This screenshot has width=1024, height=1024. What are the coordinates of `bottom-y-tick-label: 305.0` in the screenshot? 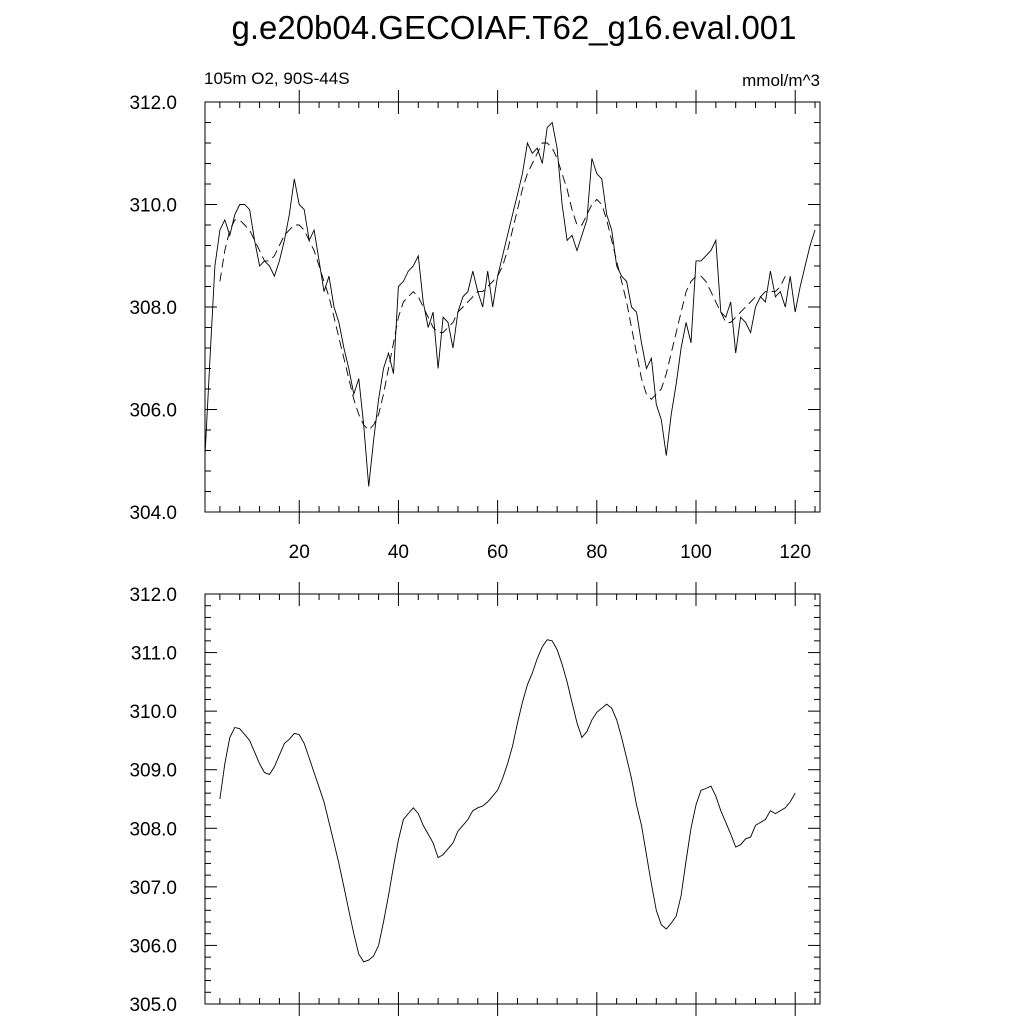 It's located at (153, 1005).